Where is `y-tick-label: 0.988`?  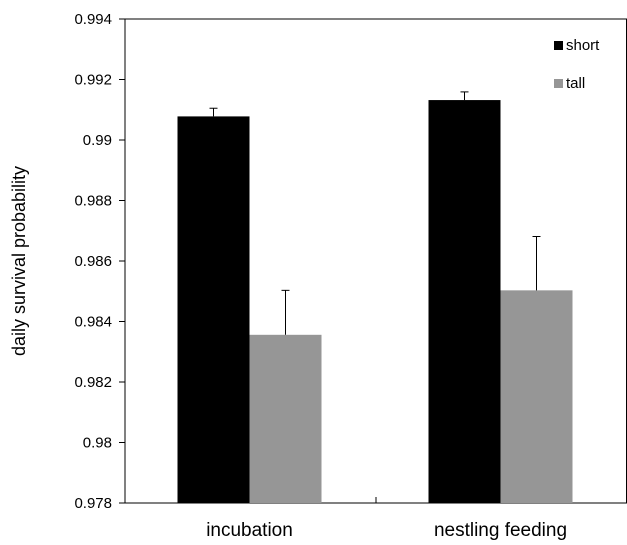
y-tick-label: 0.988 is located at coordinates (93, 201).